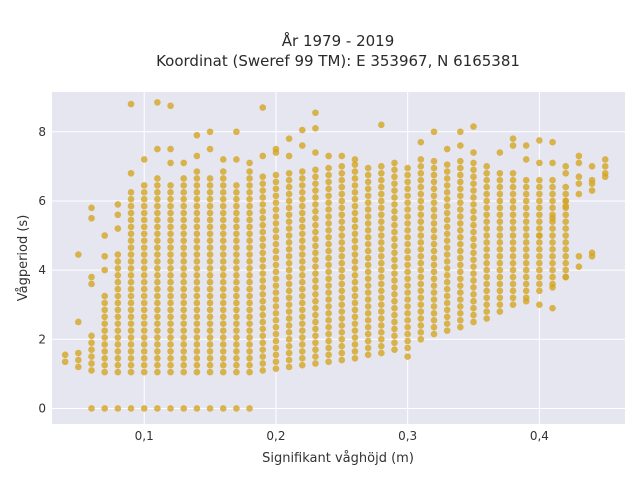 The width and height of the screenshot is (640, 480). I want to click on y-tick-label: 0, so click(42, 408).